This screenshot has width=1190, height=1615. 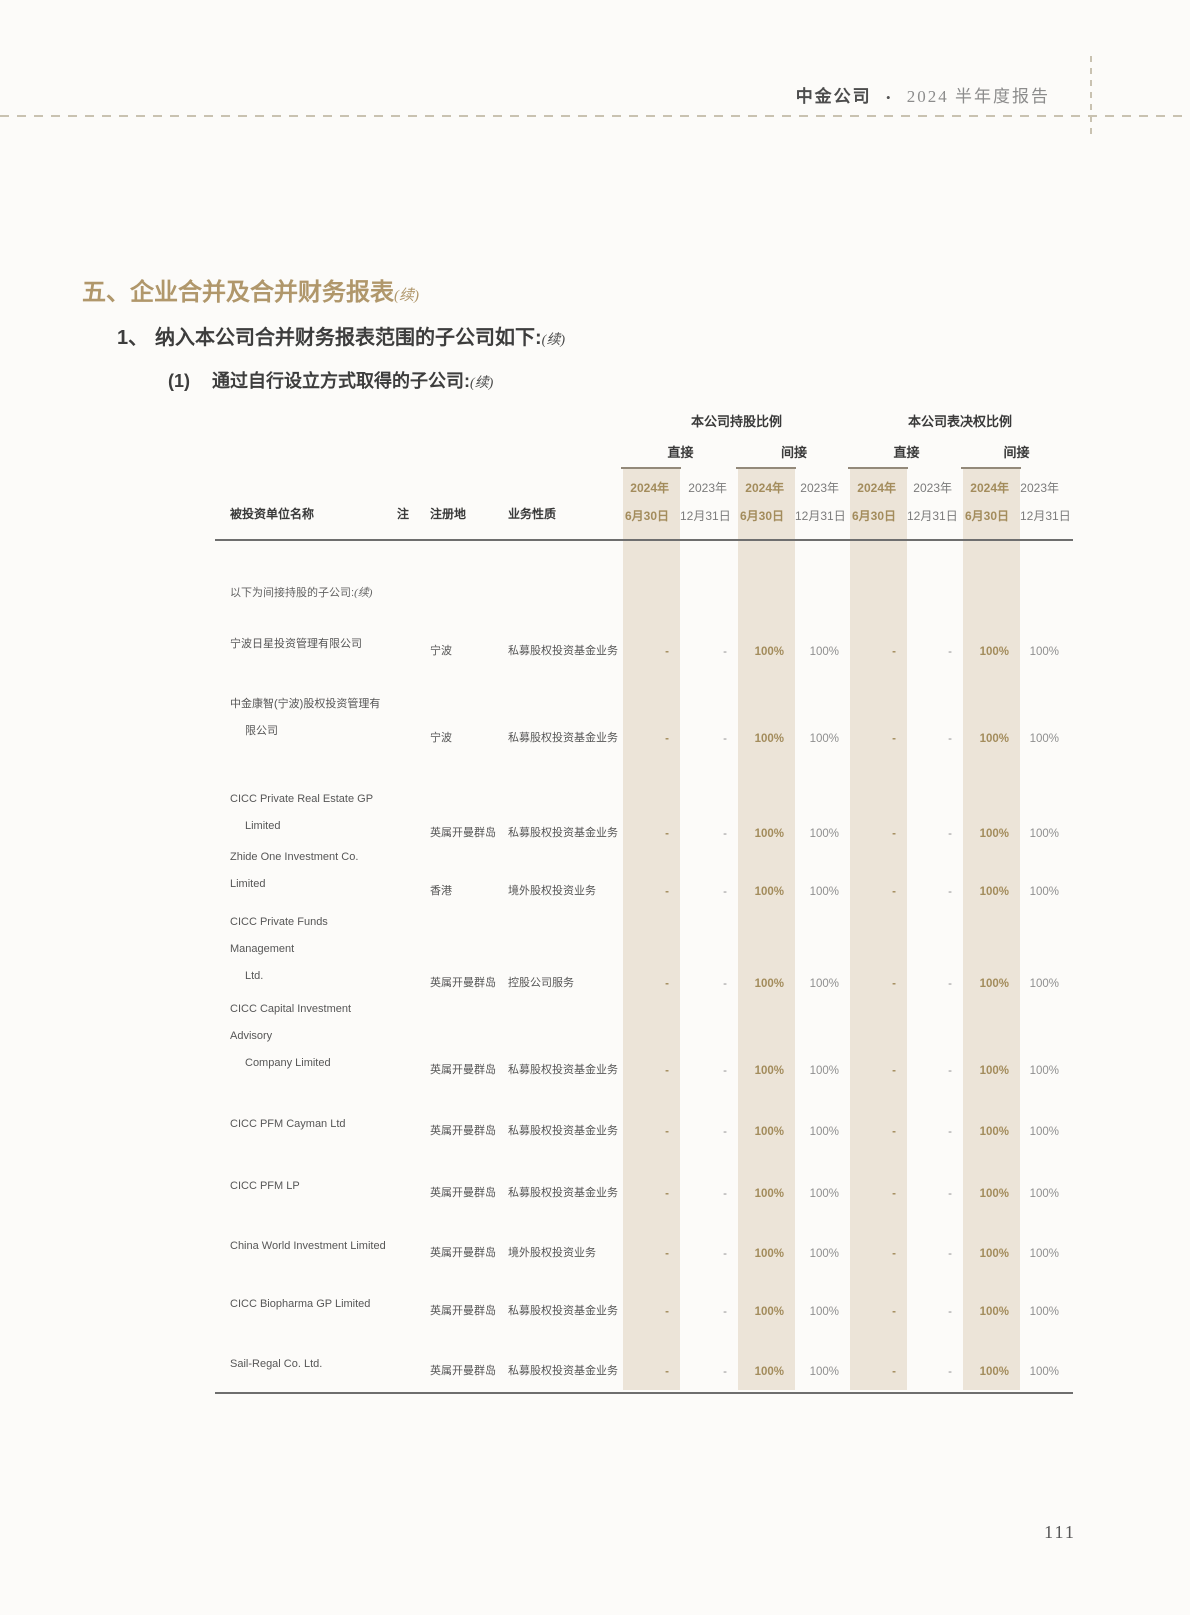 I want to click on company-name-line2: Ltd., so click(x=254, y=976).